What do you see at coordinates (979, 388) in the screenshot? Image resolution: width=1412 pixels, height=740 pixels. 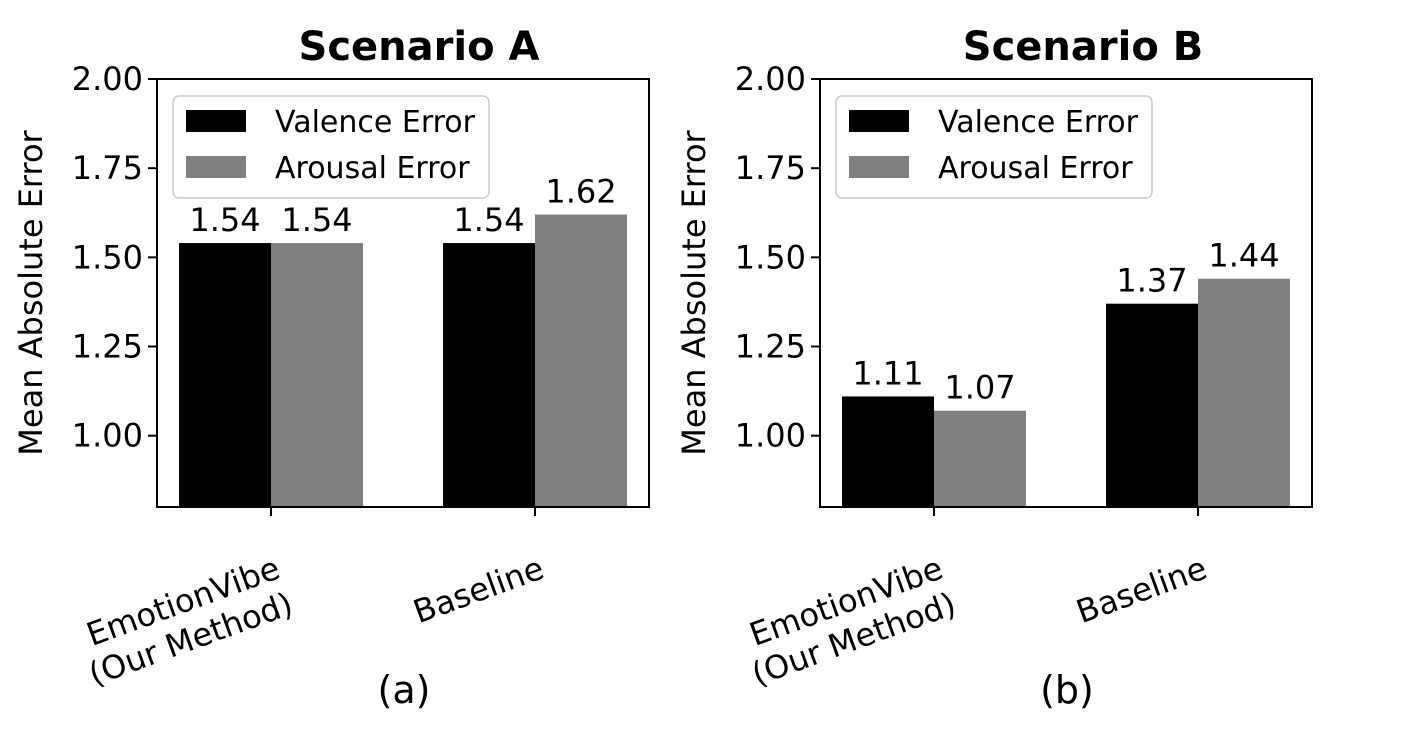 I see `bar-value-label: 1.07` at bounding box center [979, 388].